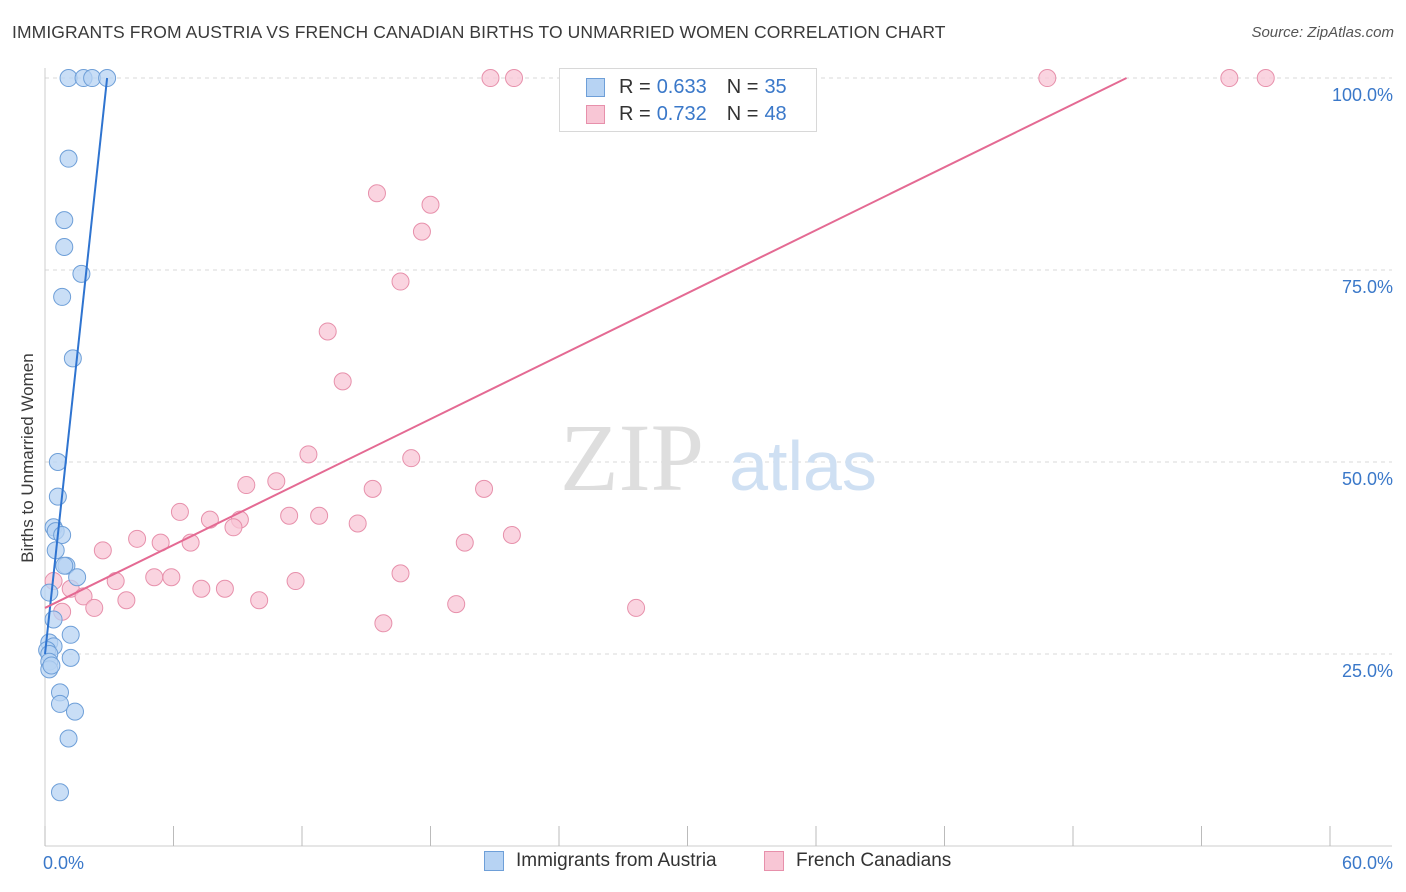 The height and width of the screenshot is (892, 1406). I want to click on x-tick-label: 60.0%, so click(1367, 863).